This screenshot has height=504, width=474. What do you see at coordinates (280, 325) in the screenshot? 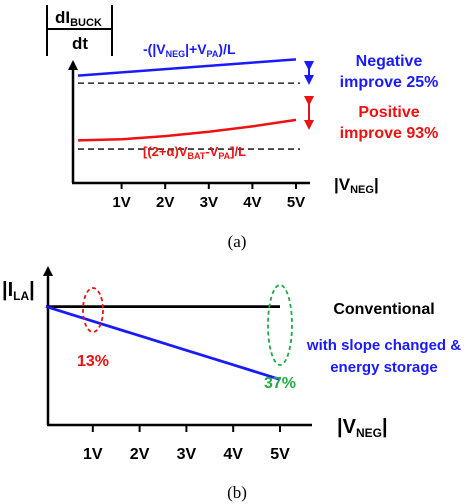
I see `ellipse-37-percent` at bounding box center [280, 325].